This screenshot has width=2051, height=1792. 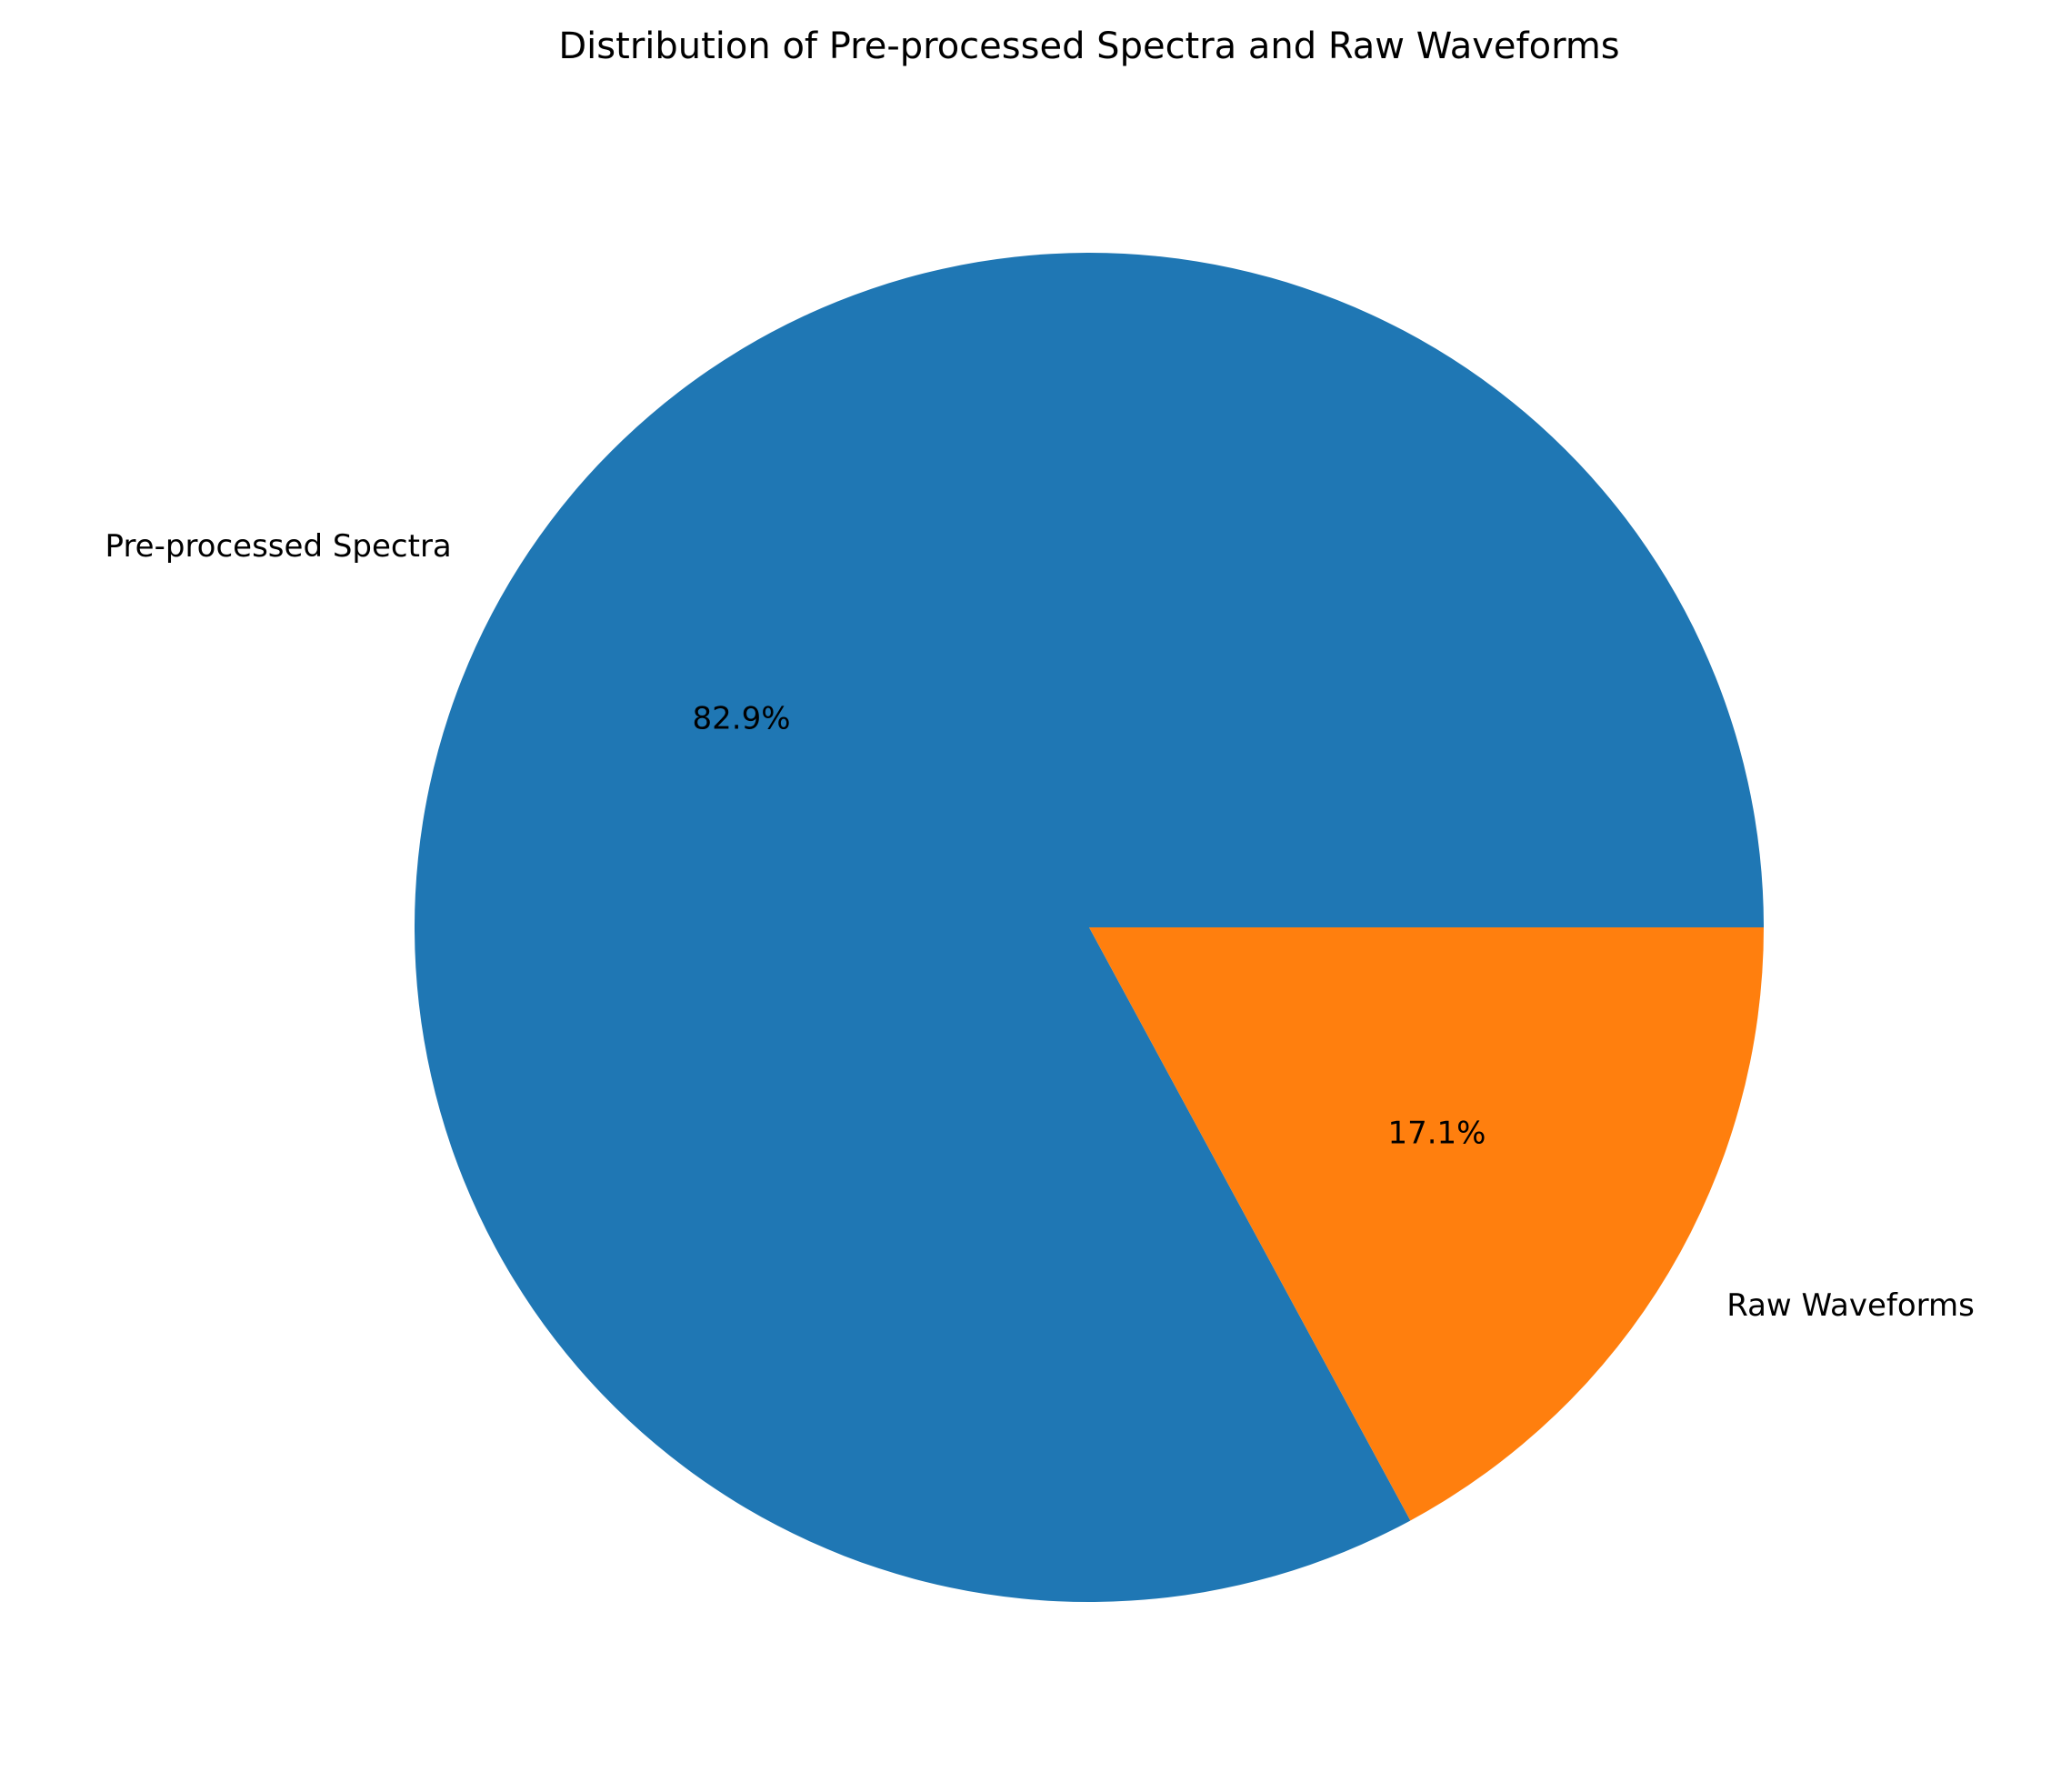 I want to click on slice-percent-0: 82.9%, so click(x=742, y=719).